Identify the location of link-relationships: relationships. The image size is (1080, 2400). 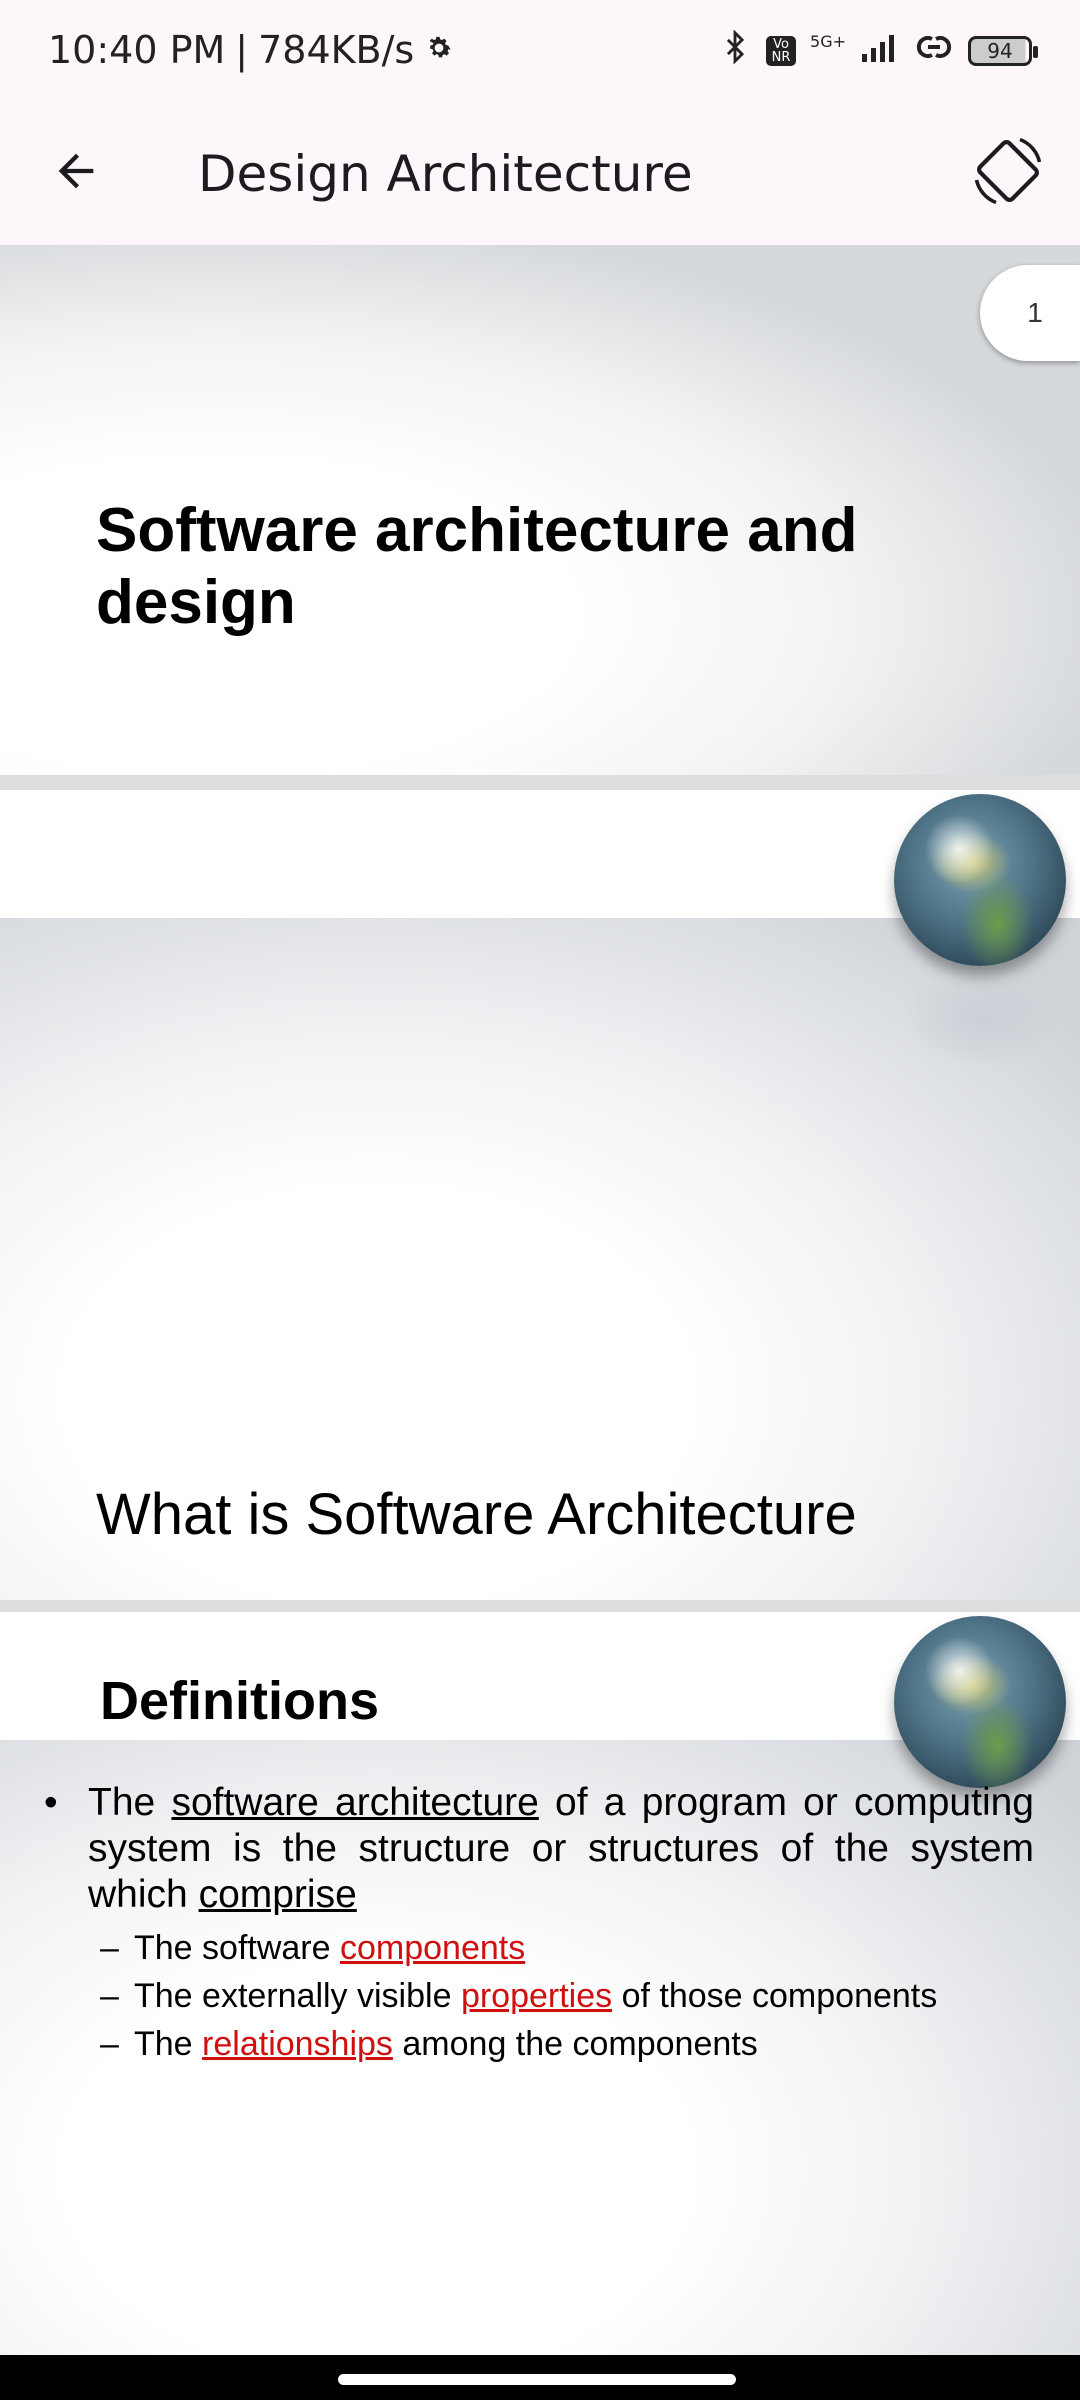
(297, 2044).